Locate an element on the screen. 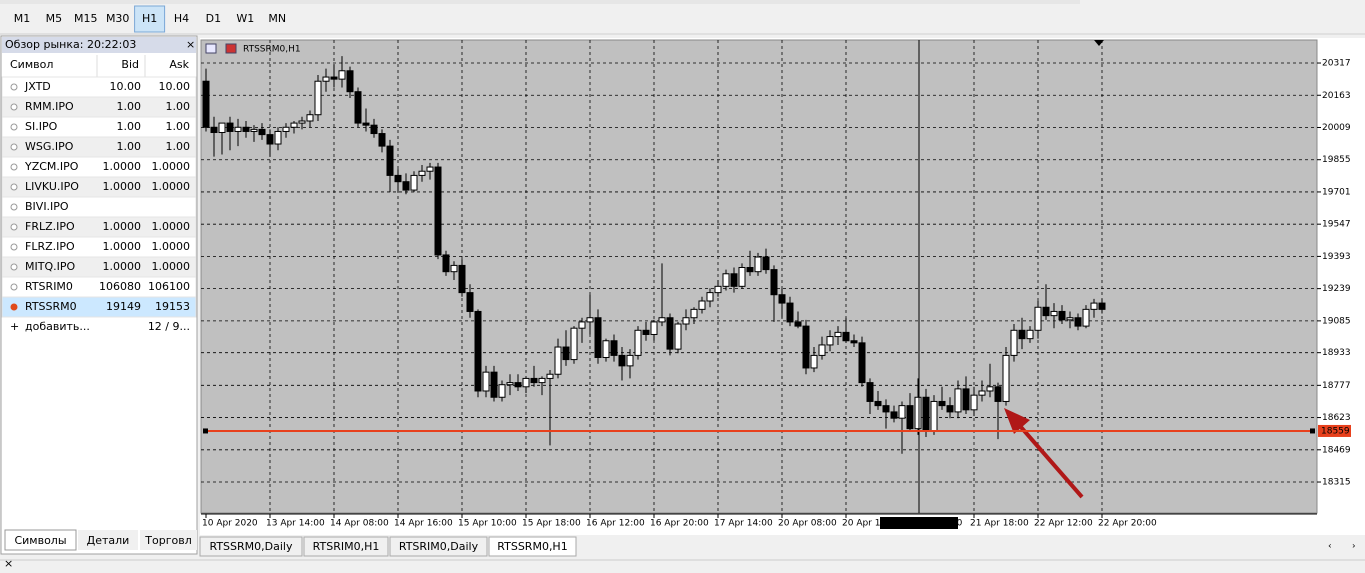  symbol: LIVKU.IPO is located at coordinates (52, 186).